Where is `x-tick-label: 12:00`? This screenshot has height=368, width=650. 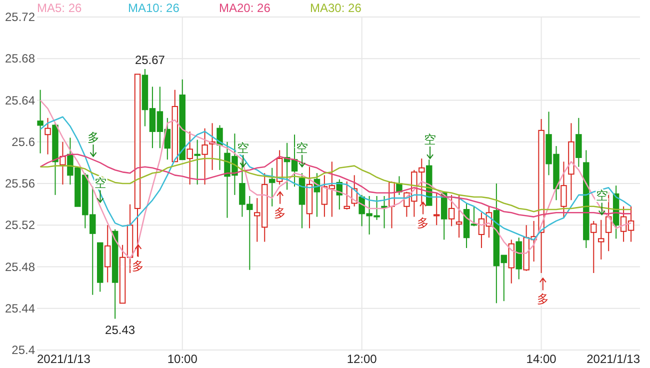 x-tick-label: 12:00 is located at coordinates (362, 359).